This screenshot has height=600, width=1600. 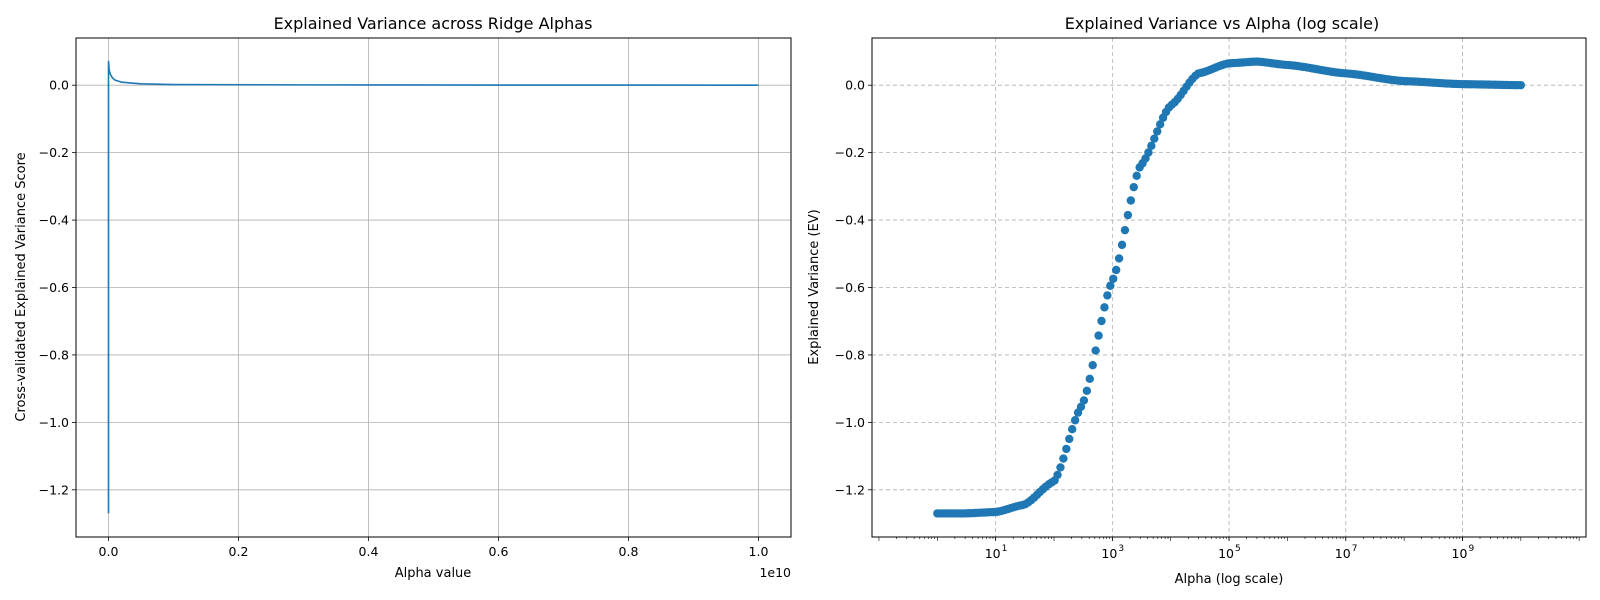 What do you see at coordinates (1355, 549) in the screenshot?
I see `right-x-tick-exponent: 7` at bounding box center [1355, 549].